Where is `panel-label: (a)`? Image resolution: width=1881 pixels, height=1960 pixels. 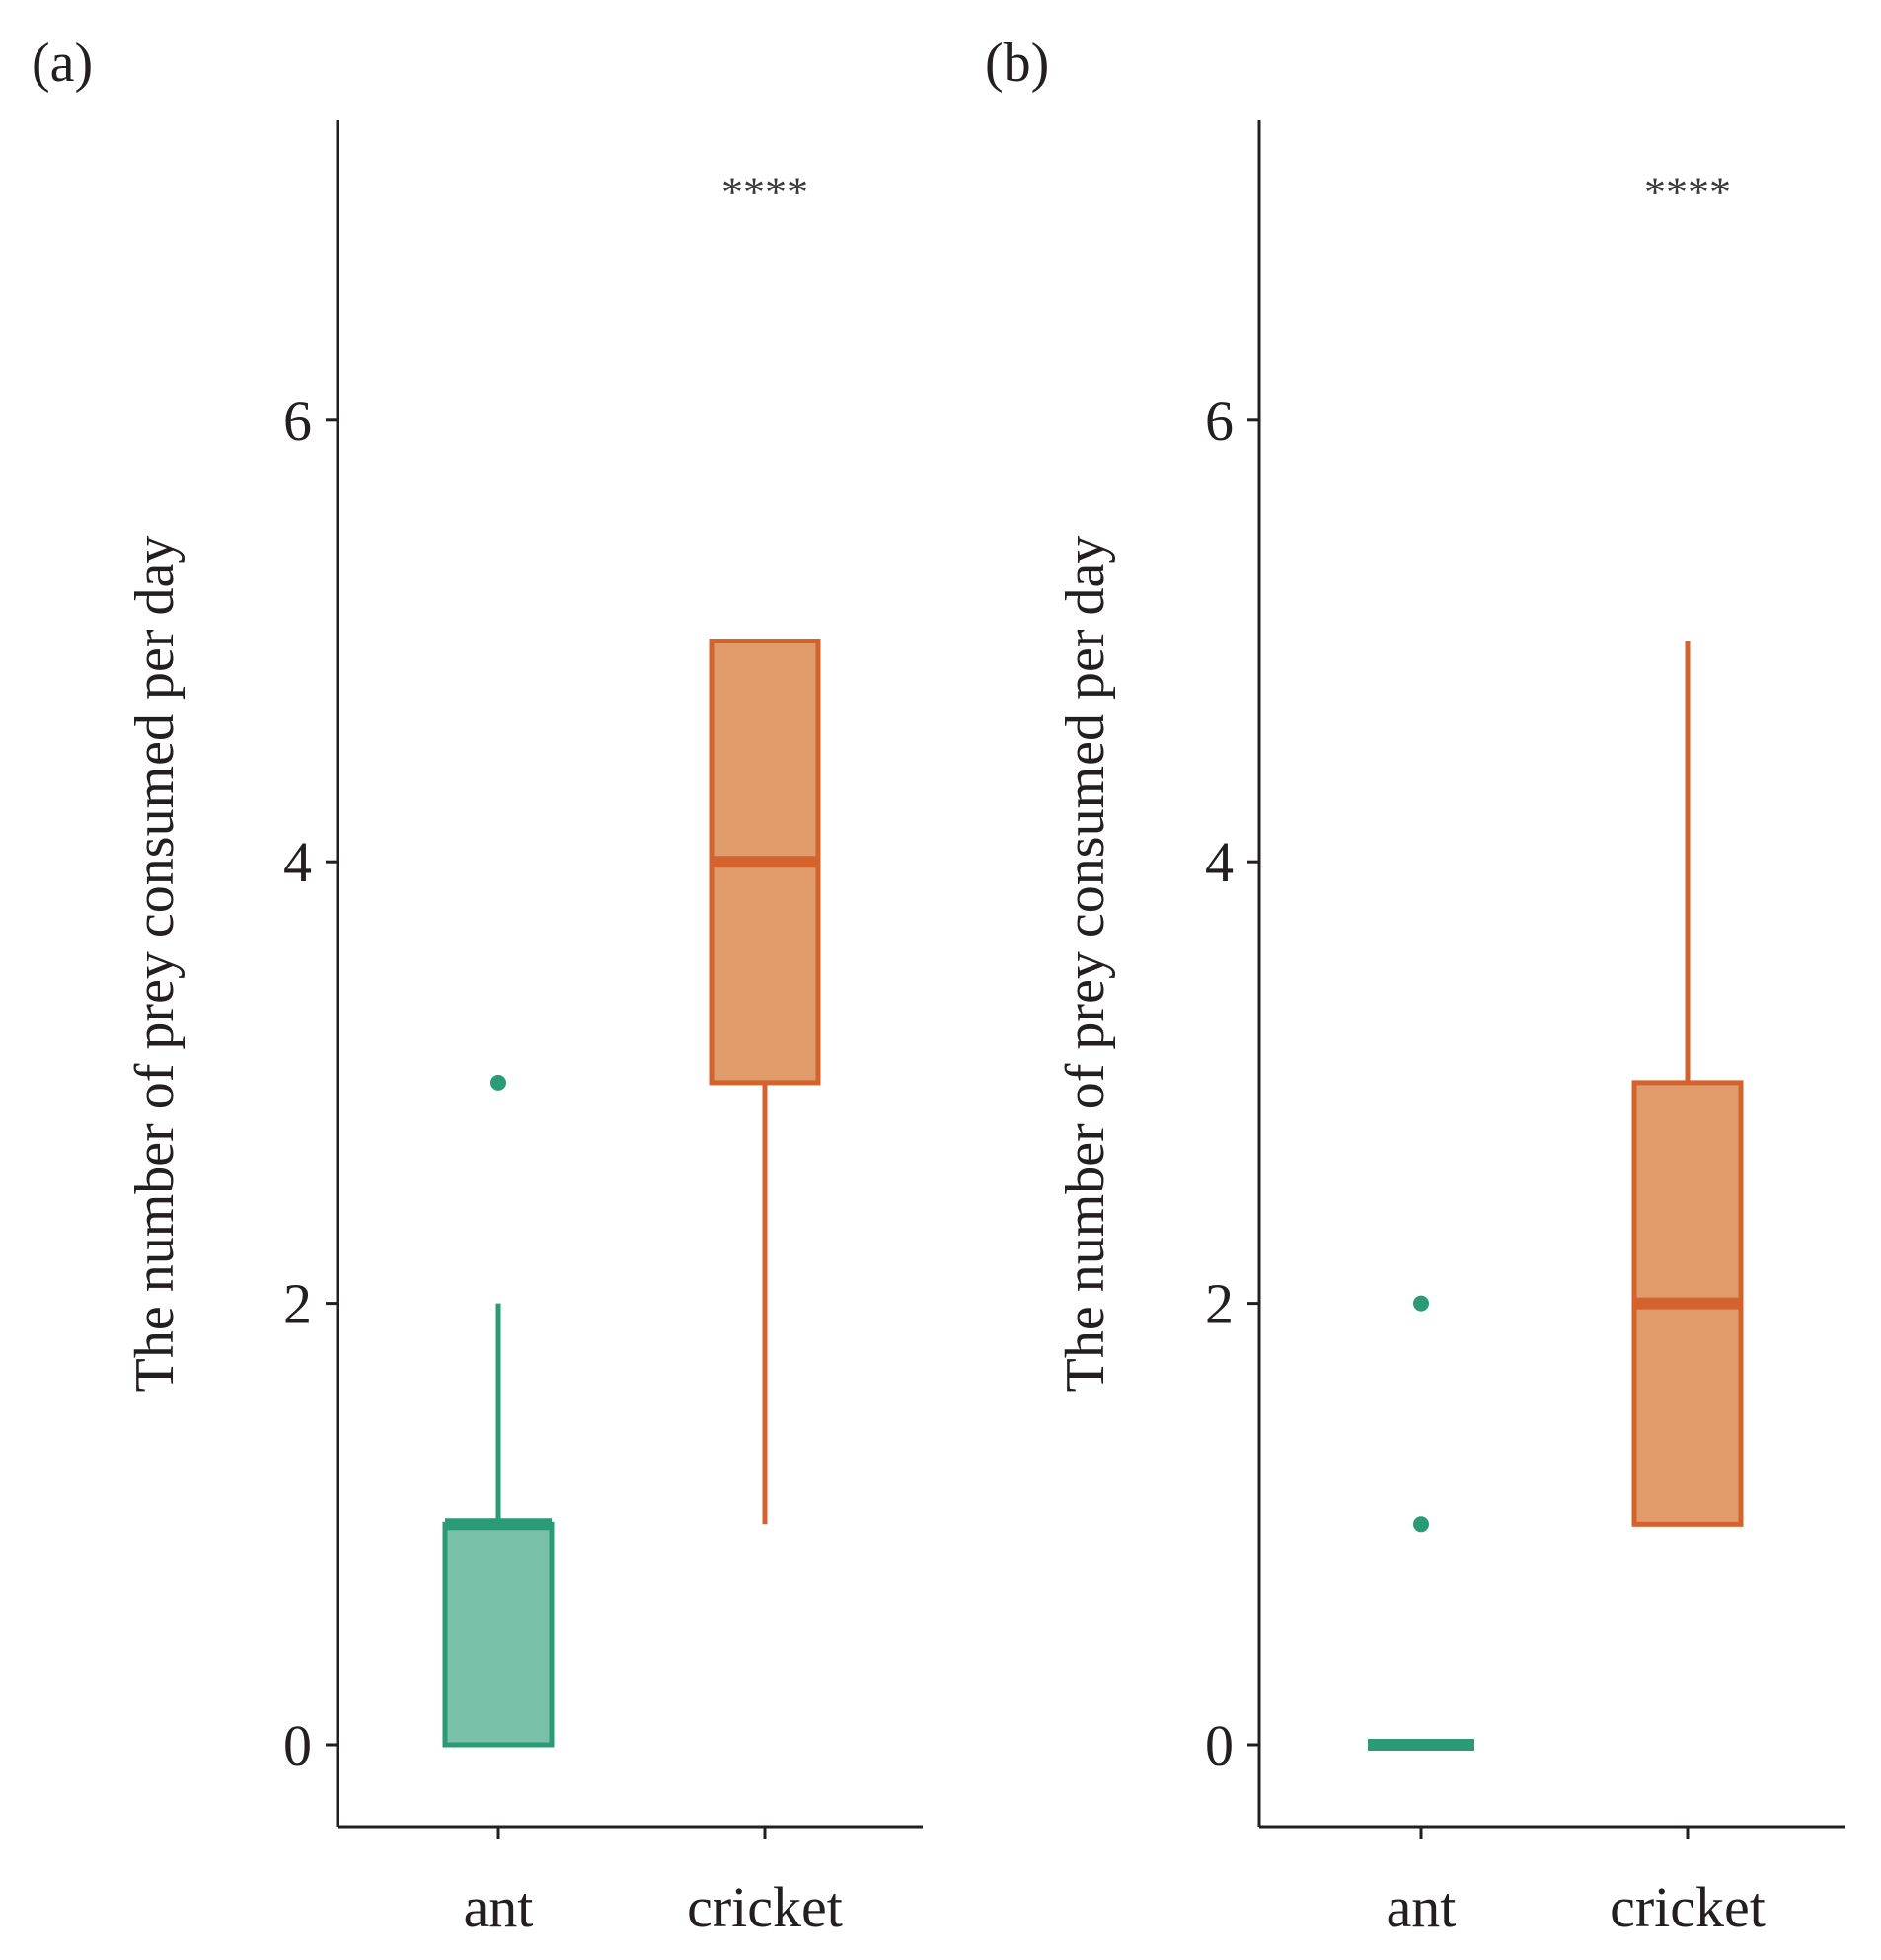
panel-label: (a) is located at coordinates (62, 63).